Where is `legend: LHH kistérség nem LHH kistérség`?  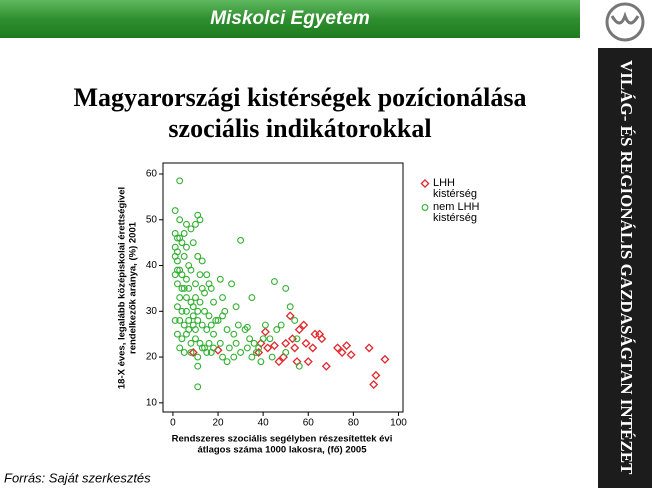
legend: LHH kistérség nem LHH kistérség is located at coordinates (458, 202).